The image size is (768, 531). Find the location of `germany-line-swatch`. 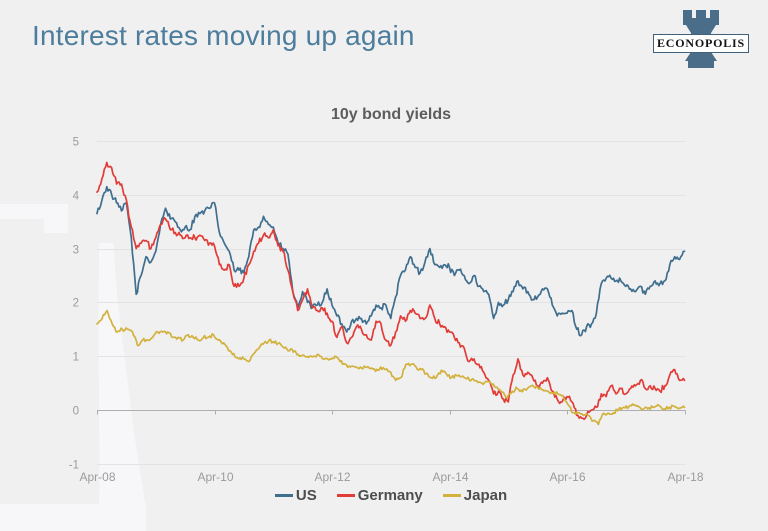

germany-line-swatch is located at coordinates (345, 495).